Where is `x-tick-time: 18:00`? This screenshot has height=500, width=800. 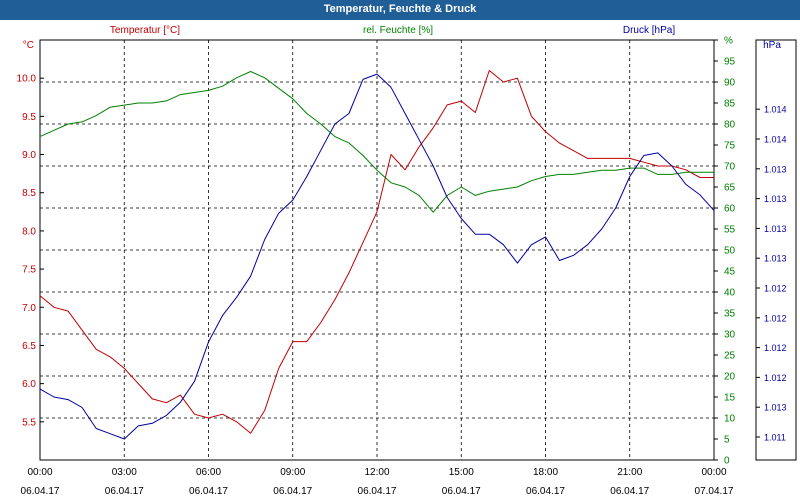 x-tick-time: 18:00 is located at coordinates (545, 472).